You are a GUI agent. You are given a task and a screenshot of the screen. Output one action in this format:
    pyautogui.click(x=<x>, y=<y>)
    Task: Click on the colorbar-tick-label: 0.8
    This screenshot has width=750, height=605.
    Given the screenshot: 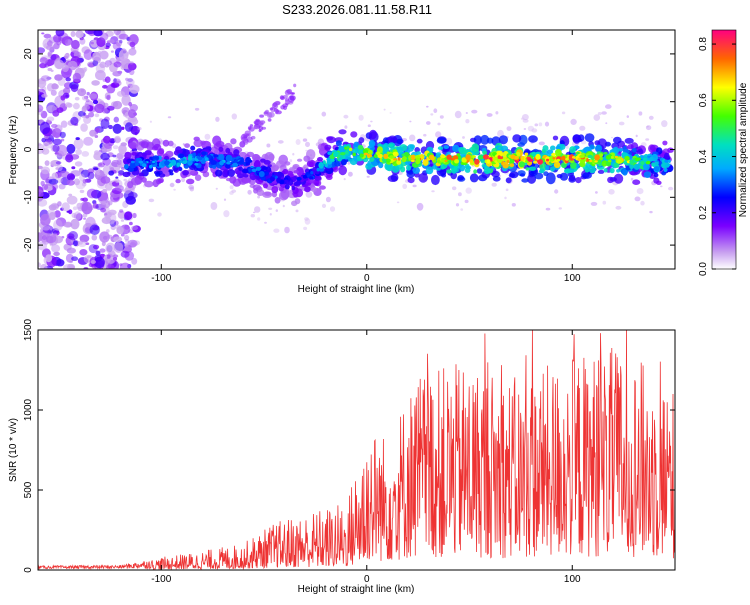 What is the action you would take?
    pyautogui.click(x=703, y=44)
    